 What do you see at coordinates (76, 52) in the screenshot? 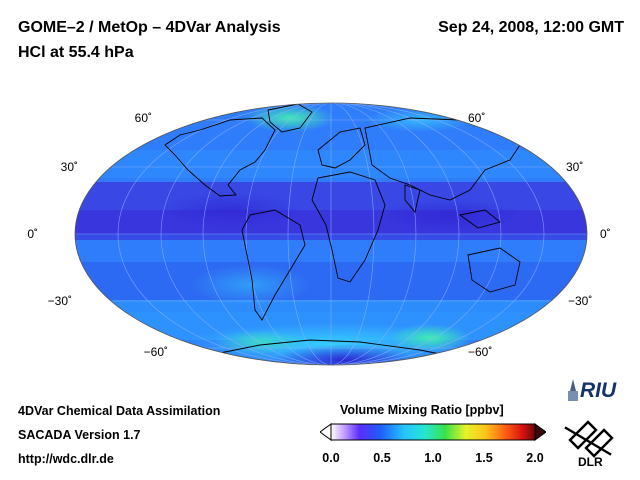
I see `map-subtitle: HCl at 55.4 hPa` at bounding box center [76, 52].